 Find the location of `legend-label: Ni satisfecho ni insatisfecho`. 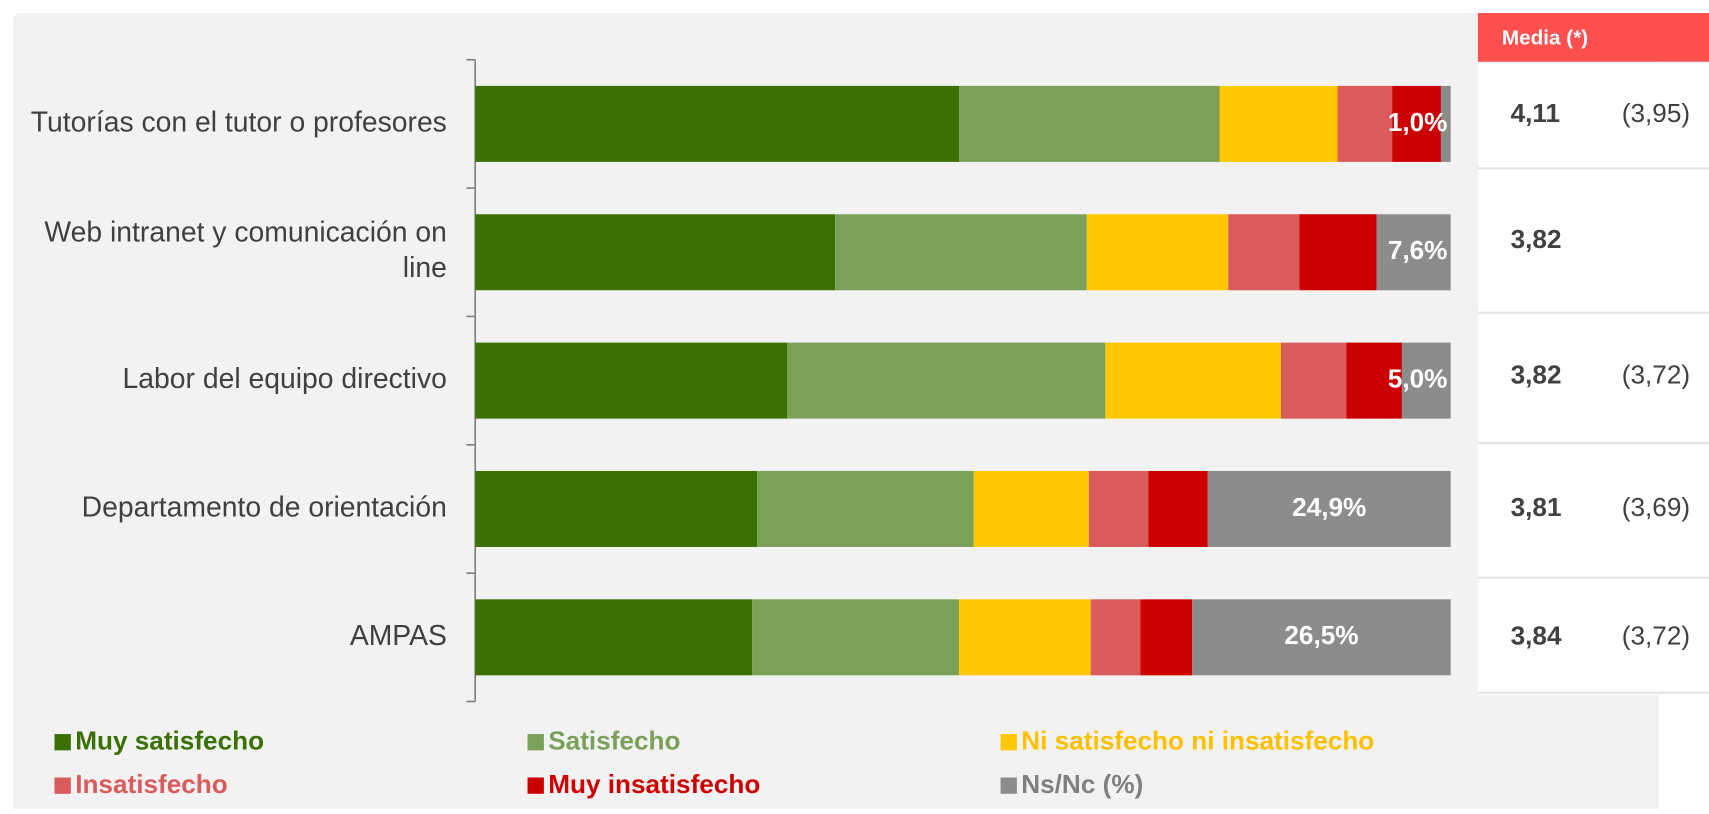

legend-label: Ni satisfecho ni insatisfecho is located at coordinates (1197, 741).